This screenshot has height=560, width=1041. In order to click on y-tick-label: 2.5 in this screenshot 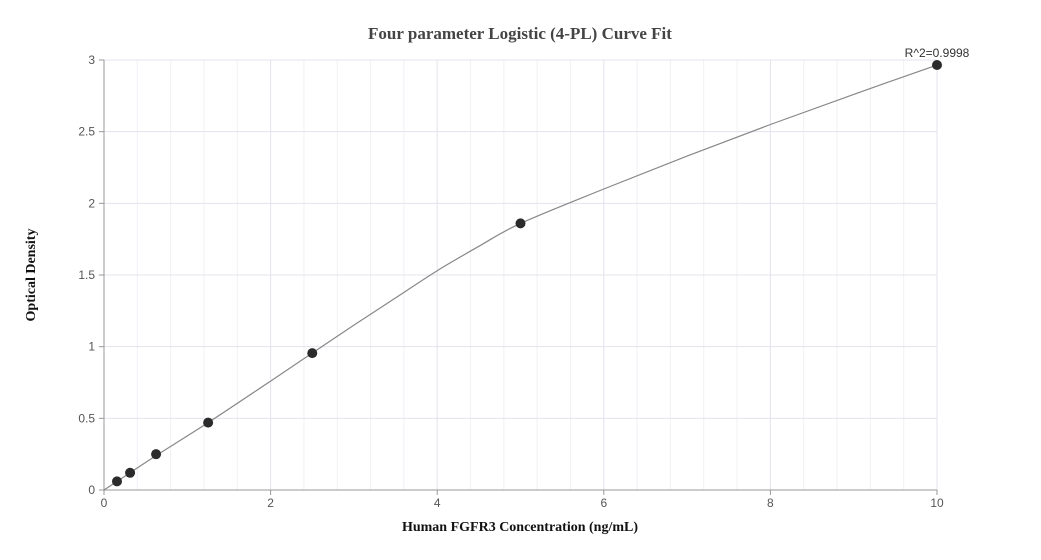, I will do `click(86, 132)`.